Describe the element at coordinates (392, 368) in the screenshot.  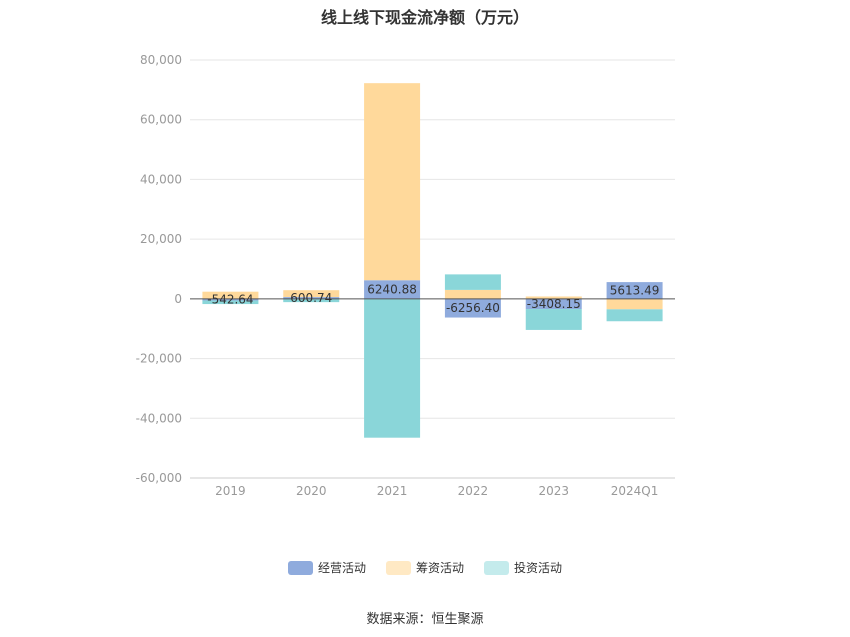
I see `bar-投资活动-2021` at that location.